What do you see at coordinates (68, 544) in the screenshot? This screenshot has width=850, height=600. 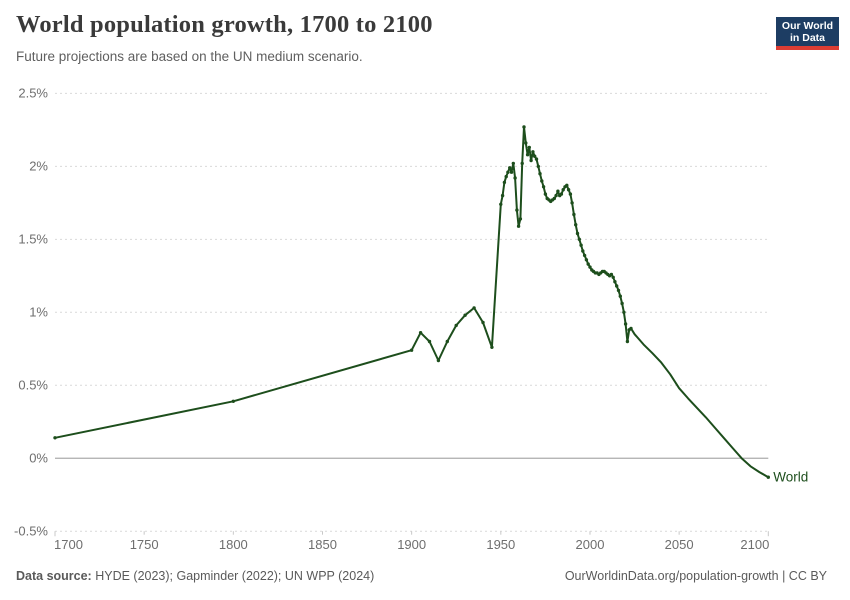 I see `x-tick-label: 1700` at bounding box center [68, 544].